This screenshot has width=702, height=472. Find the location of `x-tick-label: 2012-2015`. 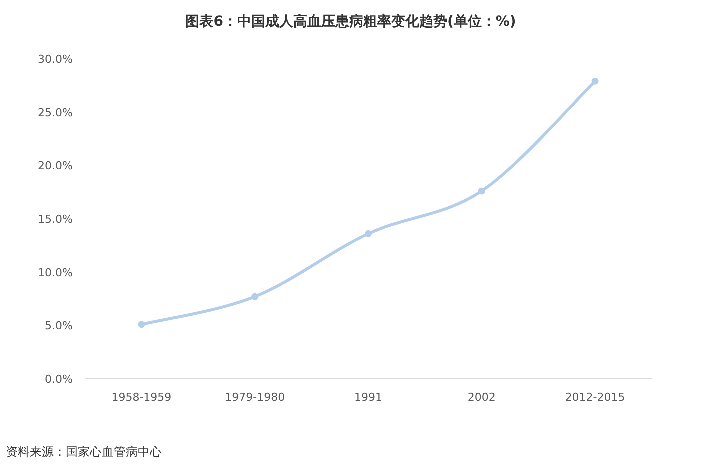

x-tick-label: 2012-2015 is located at coordinates (595, 397).